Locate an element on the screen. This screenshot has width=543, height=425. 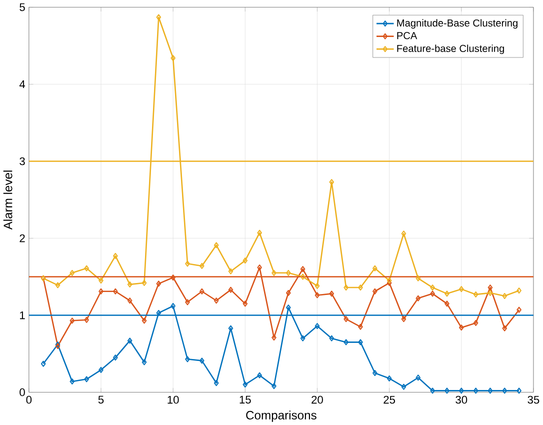
x-tick-label: 10 is located at coordinates (173, 400).